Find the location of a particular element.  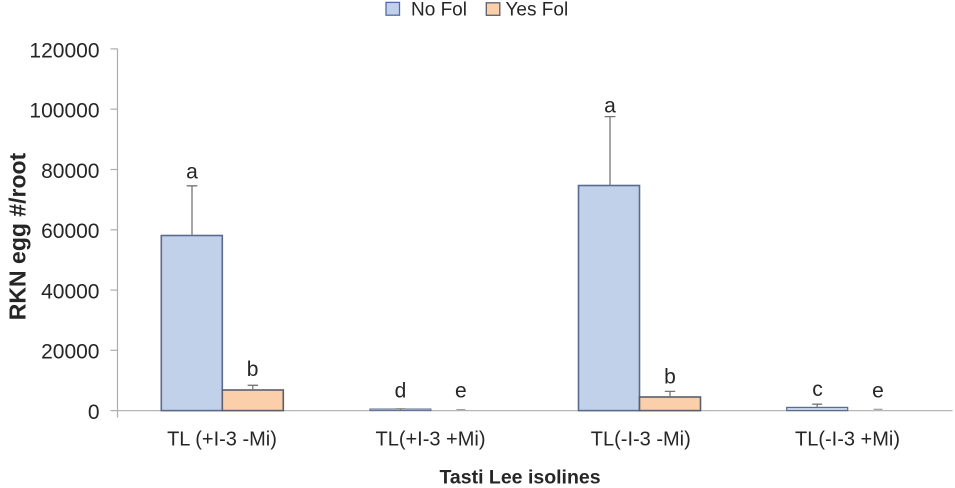

svg-text: No Fol is located at coordinates (439, 10).